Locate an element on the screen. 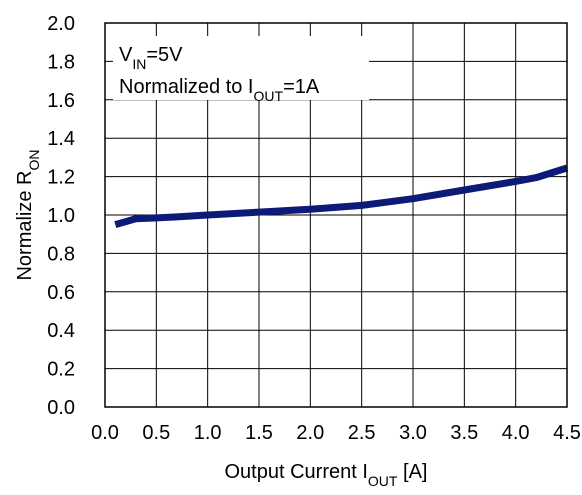 Image resolution: width=582 pixels, height=495 pixels. x-tick-label: 4.5 is located at coordinates (567, 433).